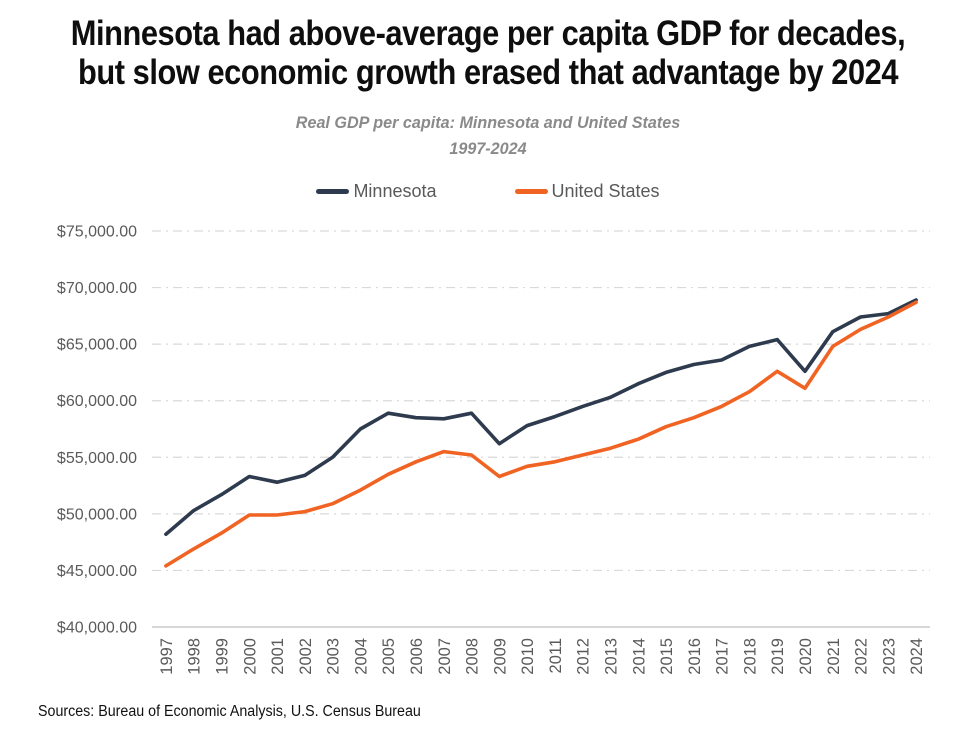  What do you see at coordinates (695, 656) in the screenshot?
I see `x-tick-label-2016: 2016` at bounding box center [695, 656].